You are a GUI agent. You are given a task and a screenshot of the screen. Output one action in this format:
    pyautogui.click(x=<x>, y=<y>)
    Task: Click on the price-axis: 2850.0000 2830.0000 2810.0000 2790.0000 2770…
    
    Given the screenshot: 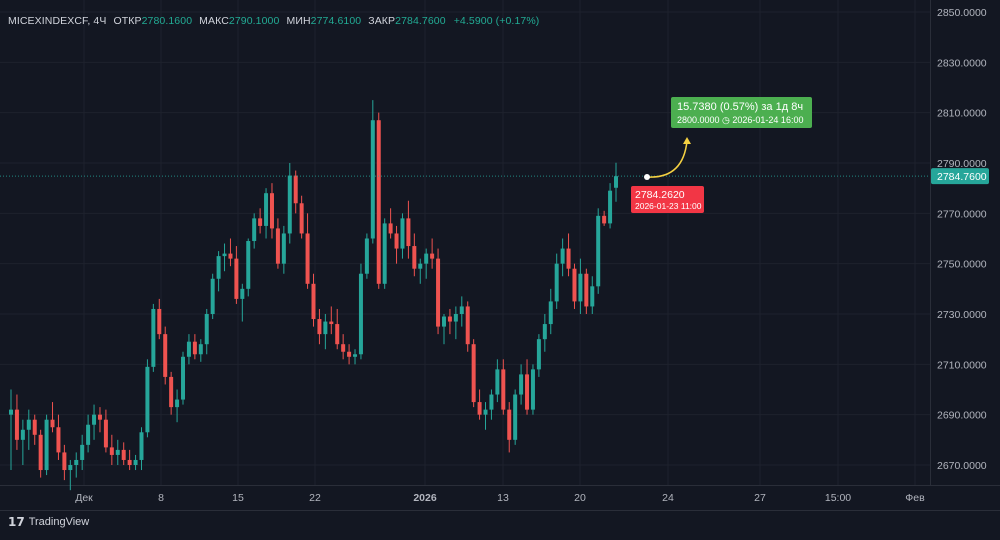 What is the action you would take?
    pyautogui.click(x=960, y=239)
    